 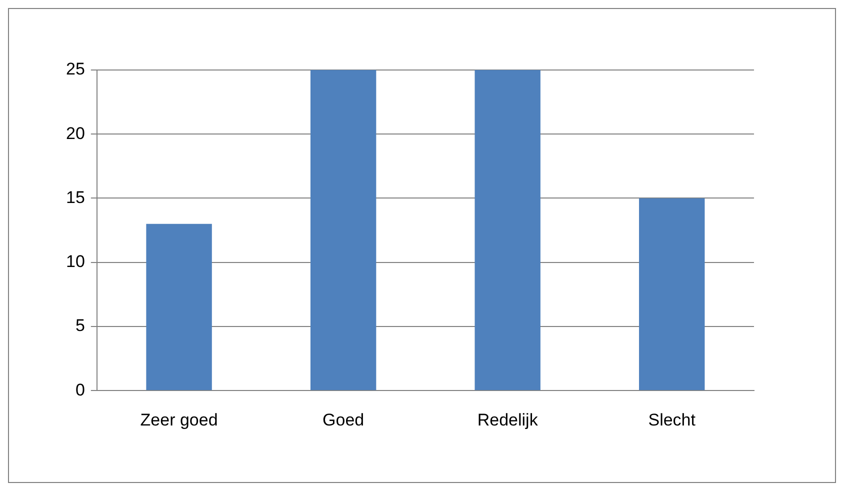 I want to click on y-tick-label: 0, so click(x=80, y=390).